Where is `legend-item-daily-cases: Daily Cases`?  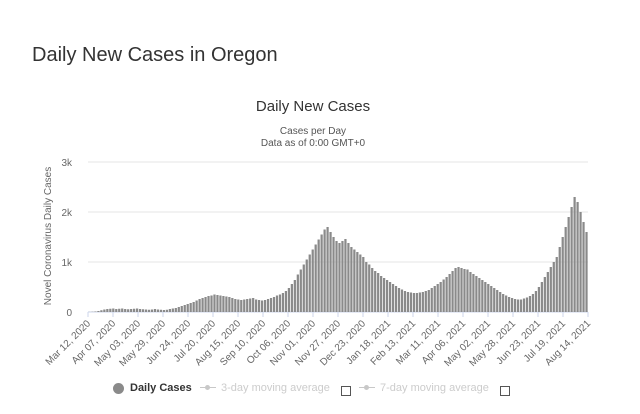
legend-item-daily-cases: Daily Cases is located at coordinates (152, 388).